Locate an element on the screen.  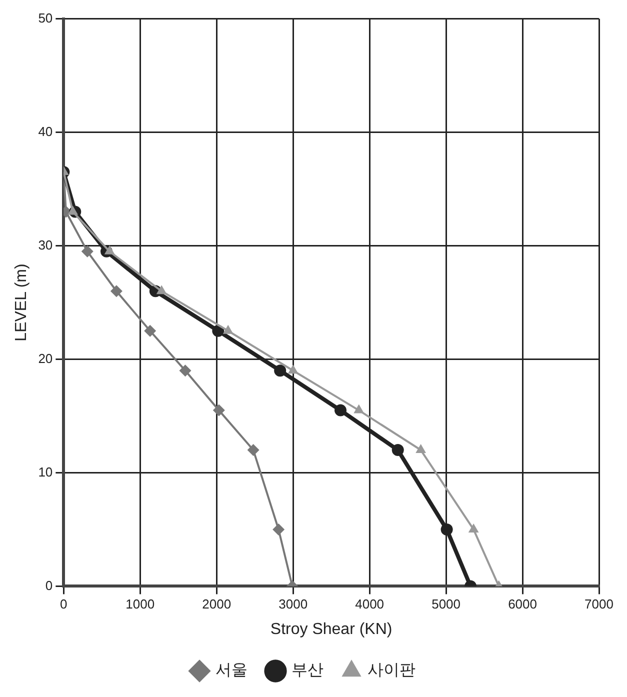
y-tick-label: 40 is located at coordinates (45, 131).